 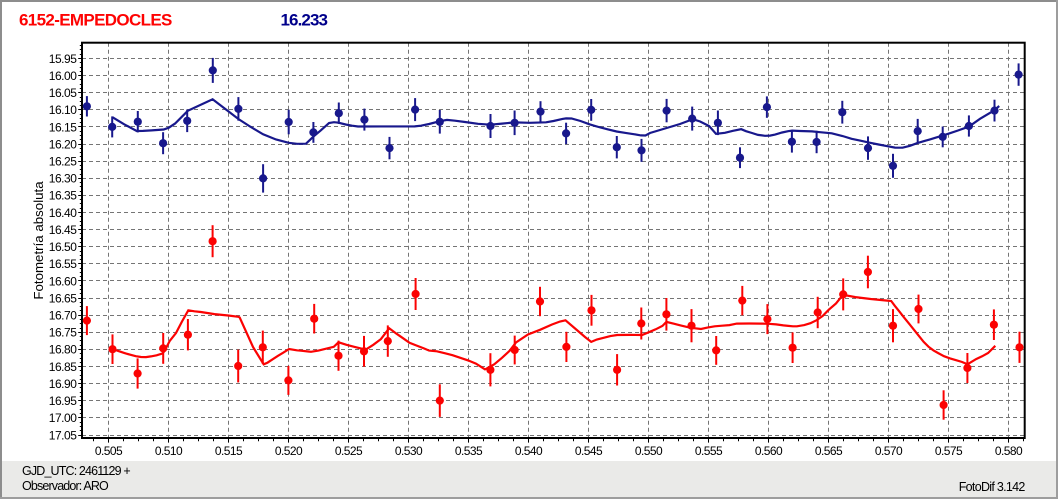 What do you see at coordinates (63, 367) in the screenshot?
I see `svg-text: 16.85` at bounding box center [63, 367].